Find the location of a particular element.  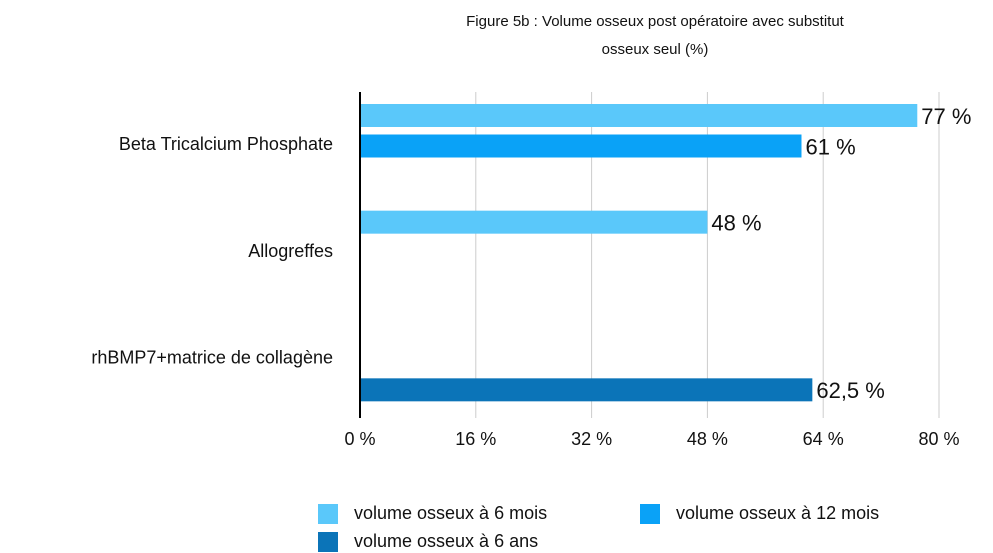

legend-label: volume osseux à 12 mois is located at coordinates (777, 513).